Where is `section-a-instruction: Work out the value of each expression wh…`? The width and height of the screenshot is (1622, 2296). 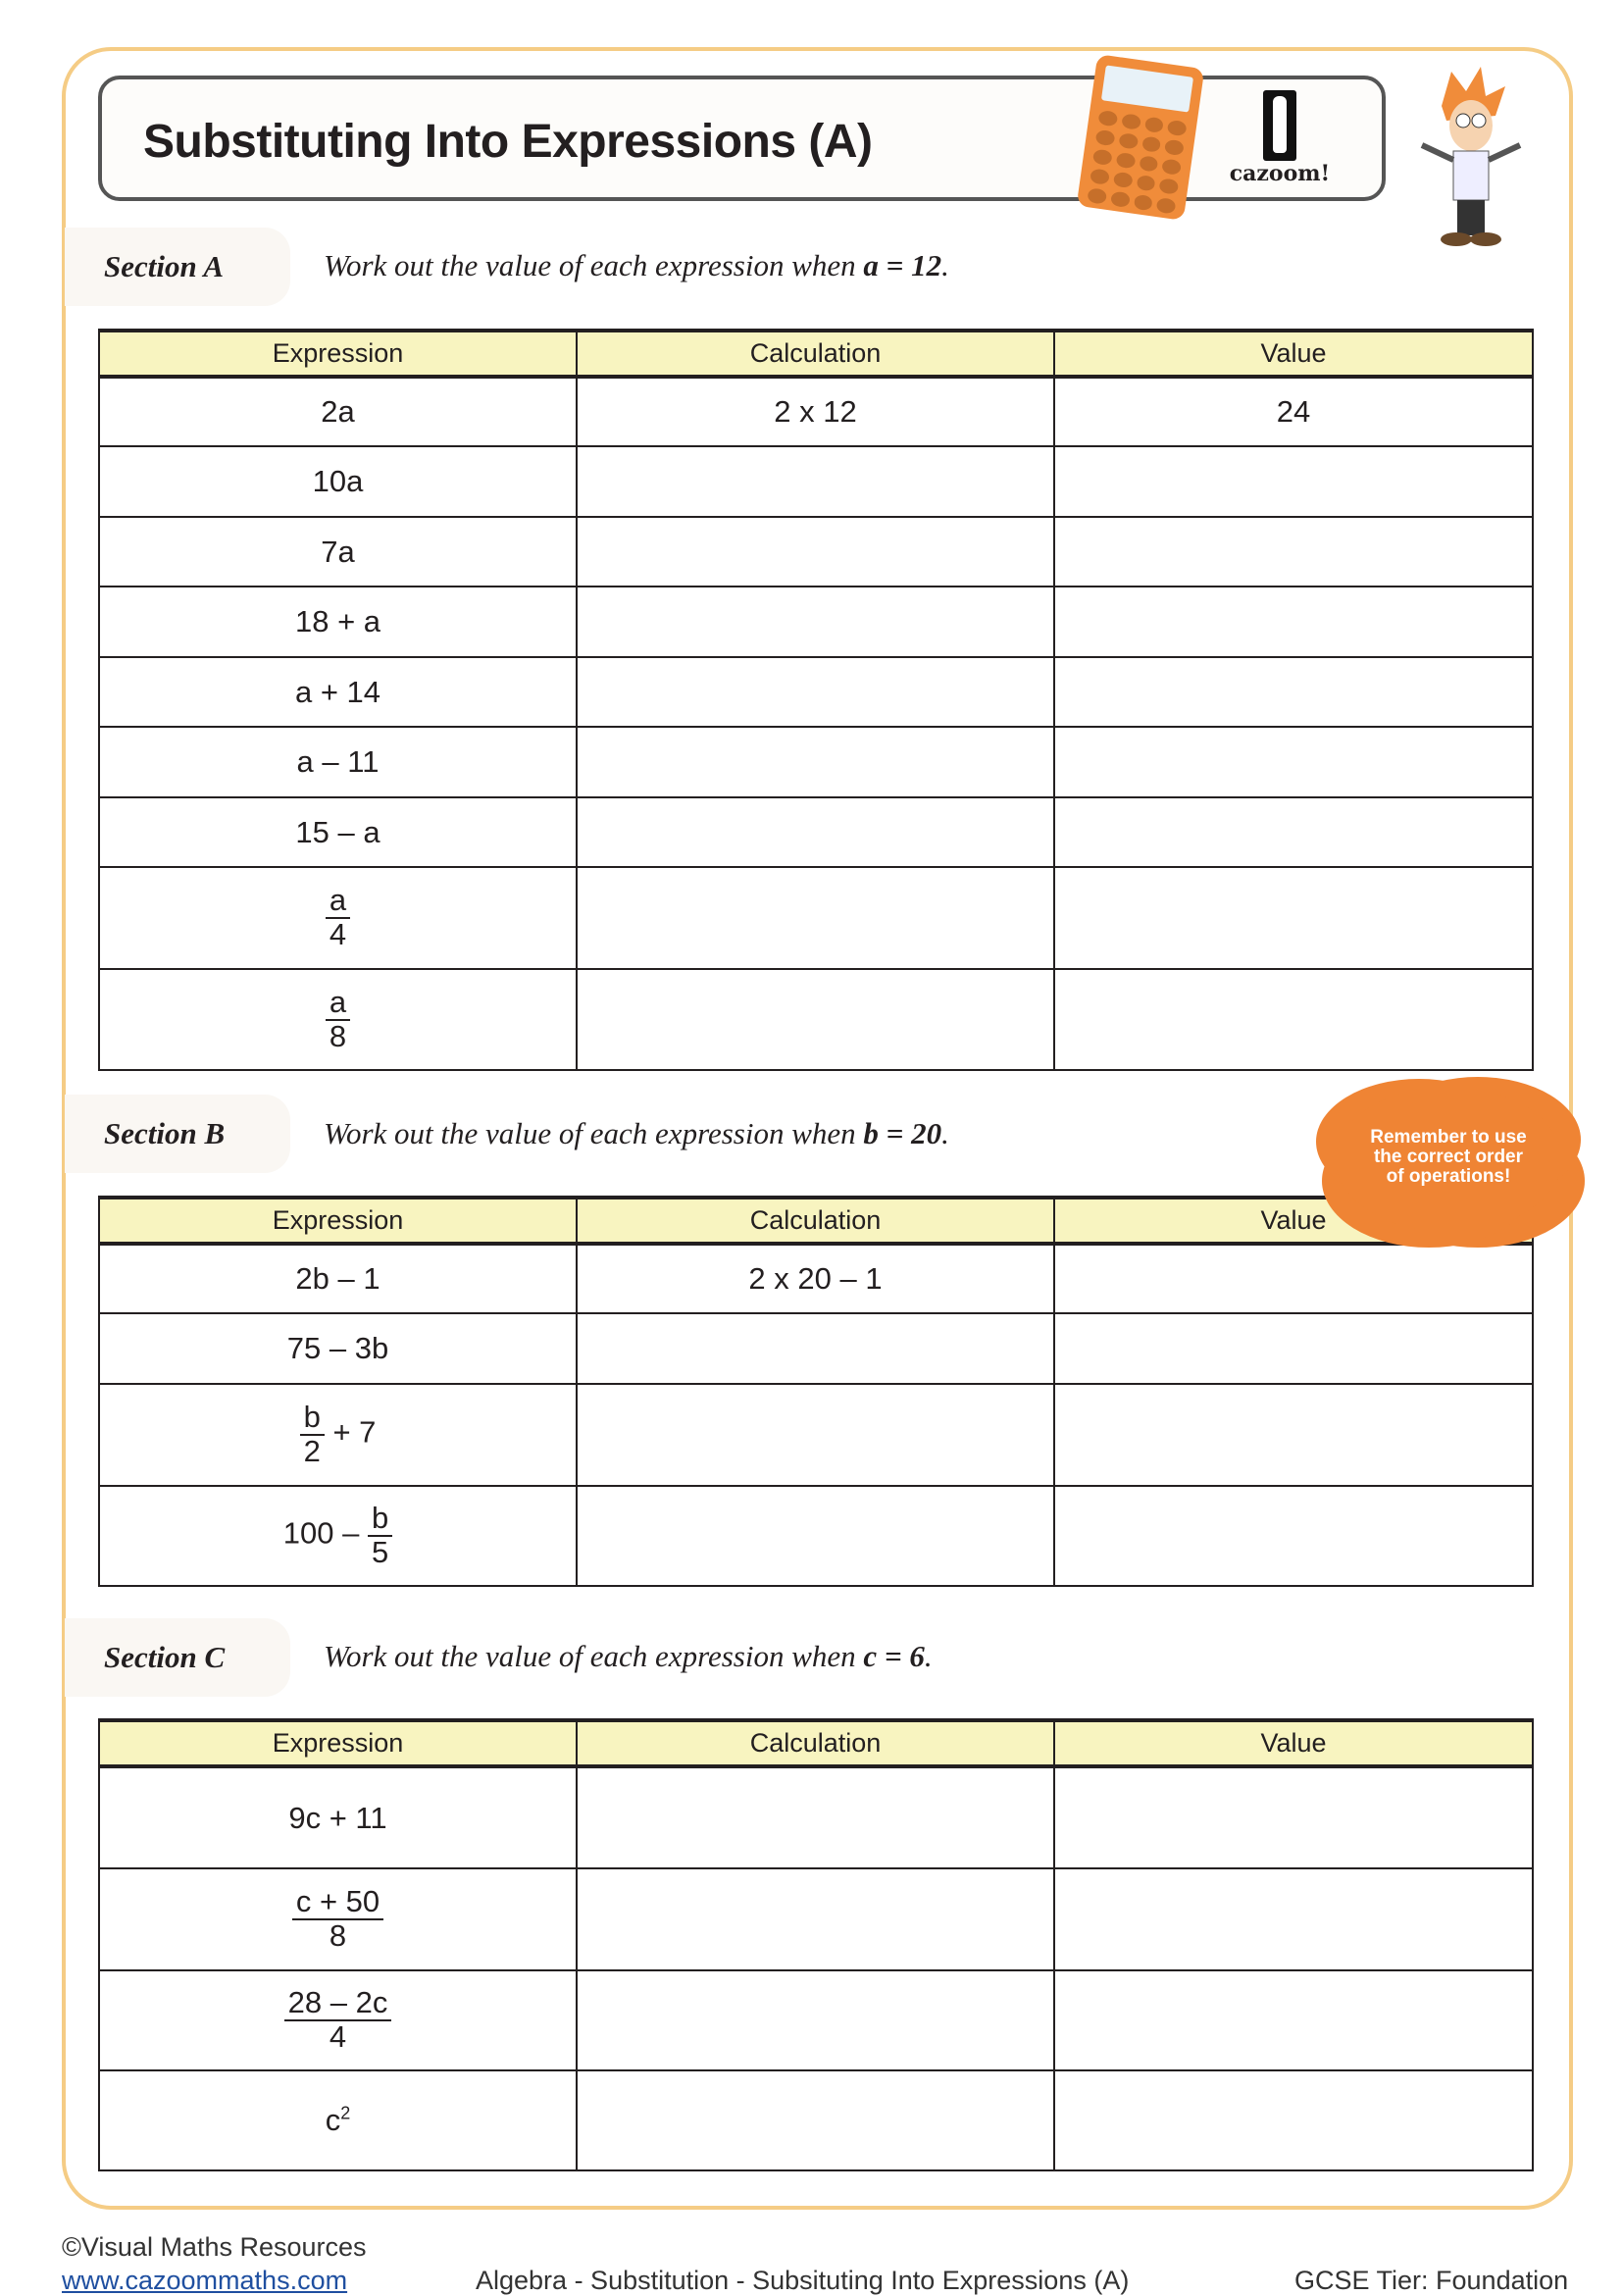
section-a-instruction: Work out the value of each expression wh… is located at coordinates (636, 265).